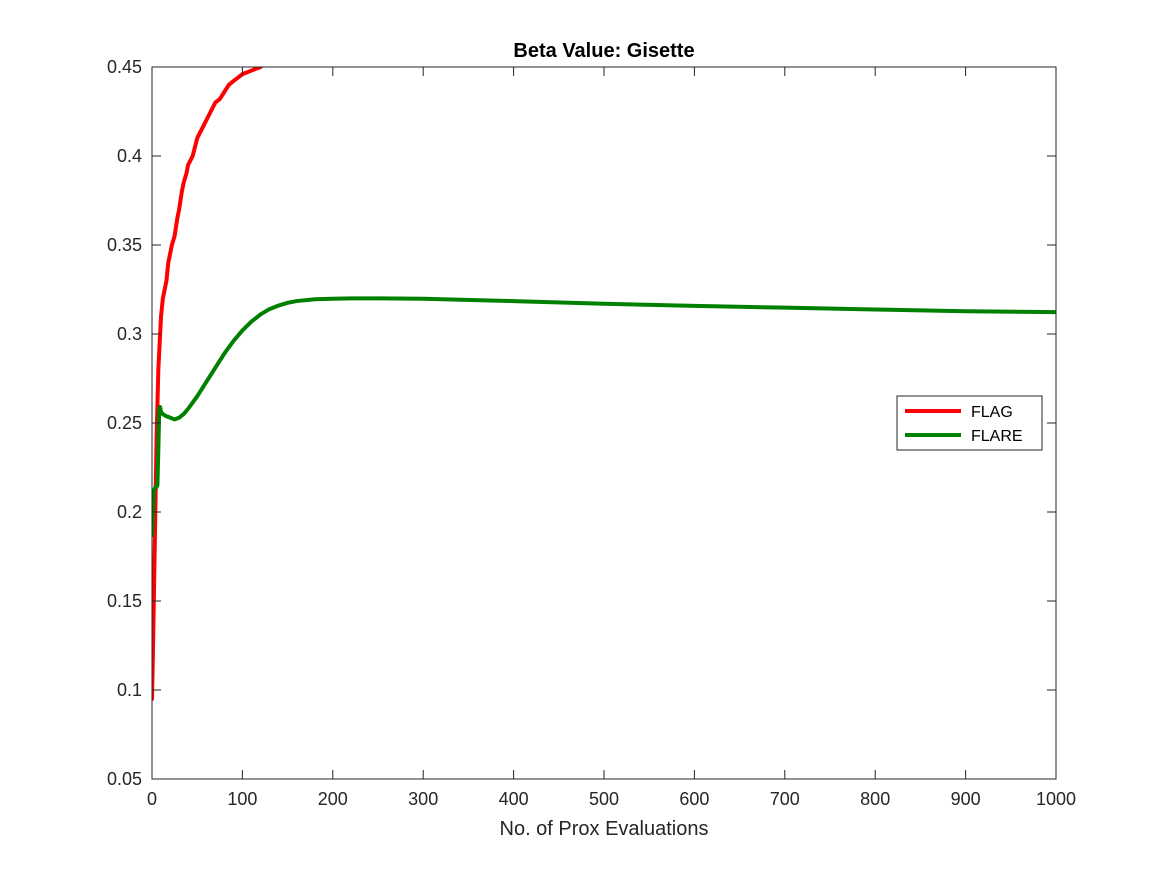 This screenshot has height=875, width=1167. I want to click on x-tick-label: 200, so click(333, 799).